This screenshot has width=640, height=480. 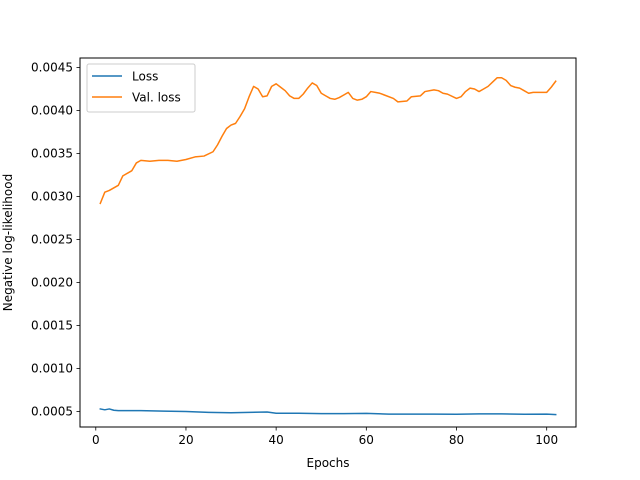 What do you see at coordinates (52, 197) in the screenshot?
I see `y-tick-label: 0.0030` at bounding box center [52, 197].